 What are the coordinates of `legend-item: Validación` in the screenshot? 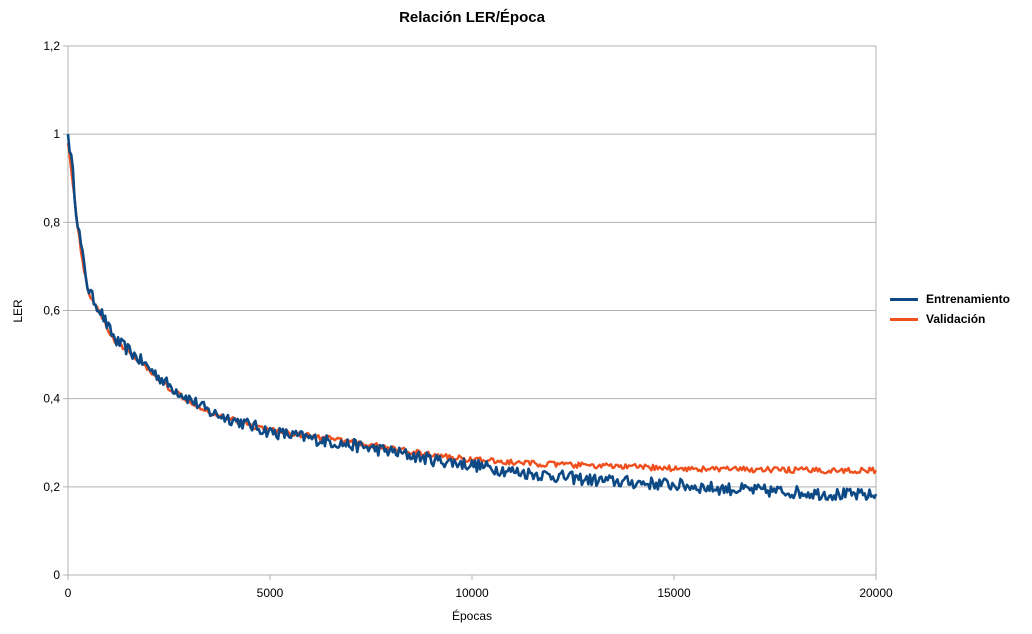 It's located at (950, 319).